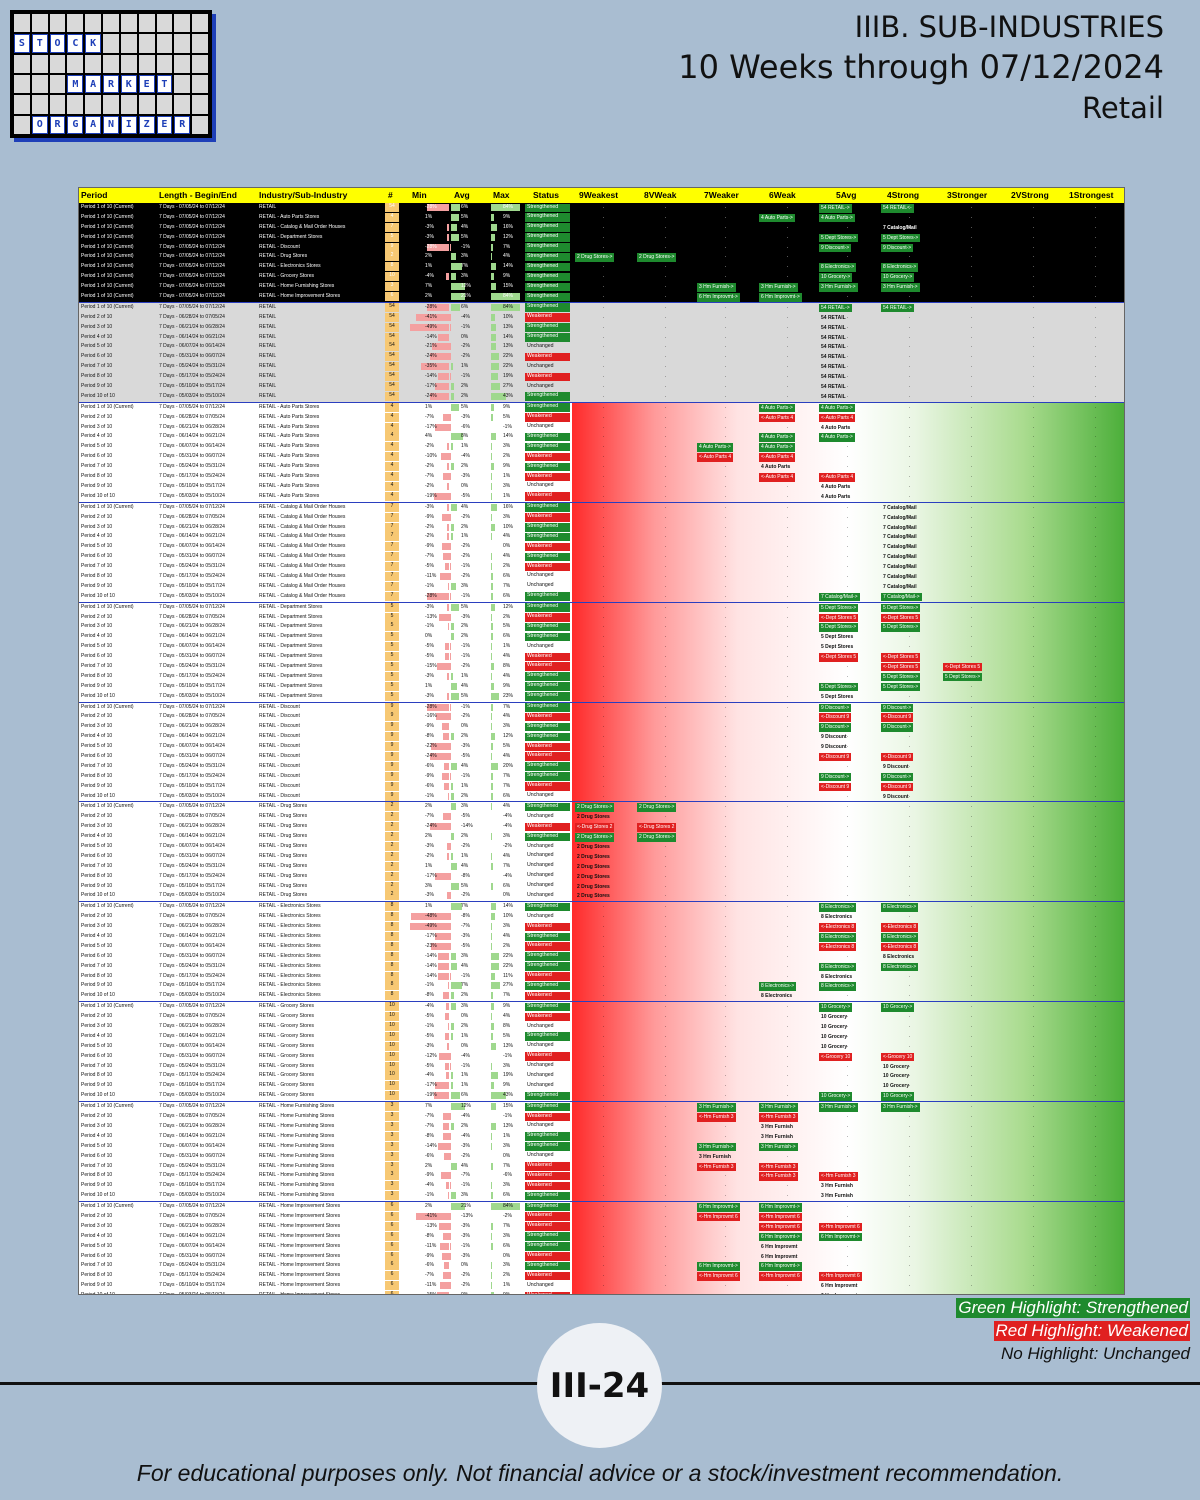  What do you see at coordinates (837, 696) in the screenshot?
I see `rating-tag: 5 Dept Stores` at bounding box center [837, 696].